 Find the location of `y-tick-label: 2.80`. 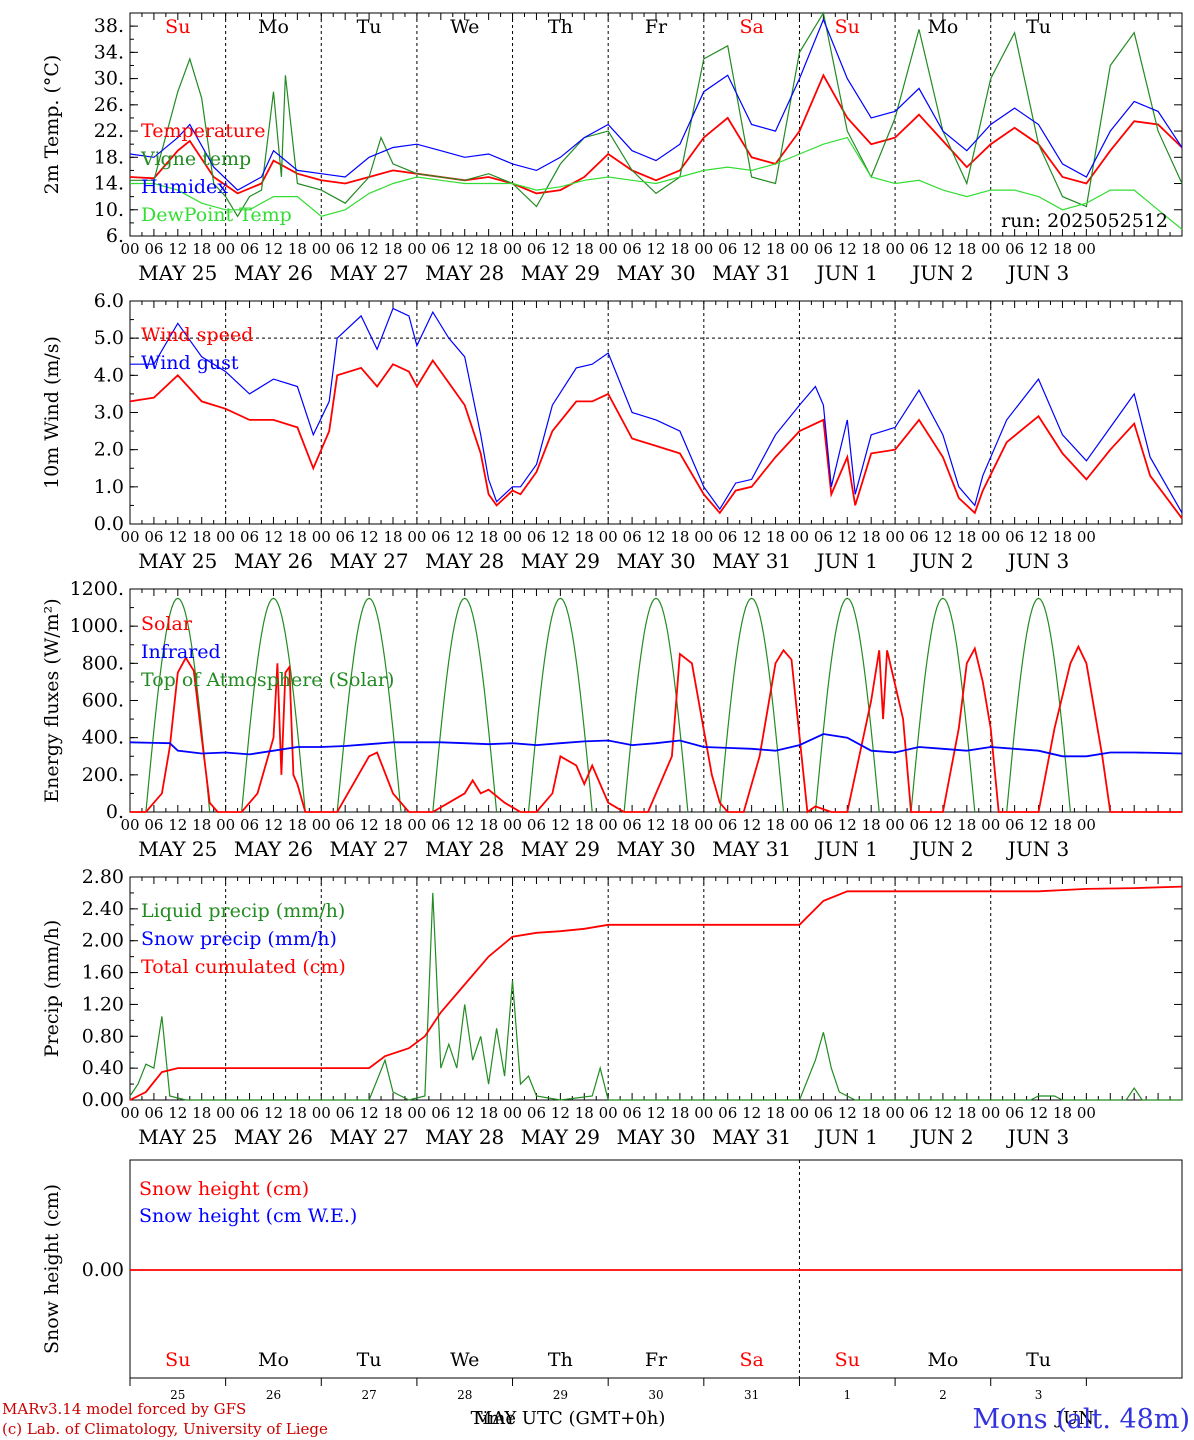

y-tick-label: 2.80 is located at coordinates (103, 877).